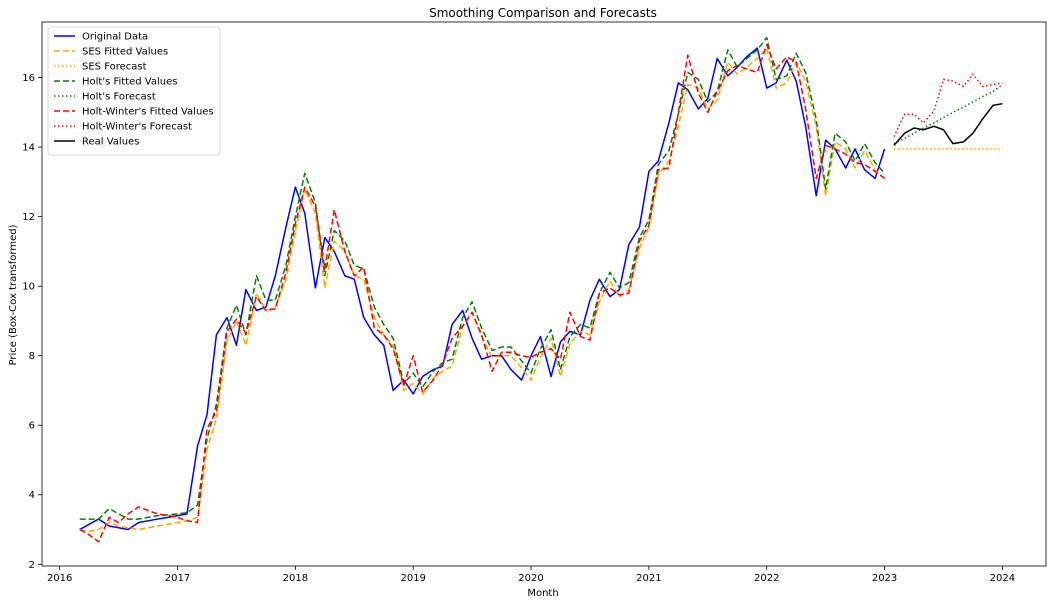 Image resolution: width=1052 pixels, height=604 pixels. What do you see at coordinates (137, 127) in the screenshot?
I see `legend-label: Holt-Winter's Forecast` at bounding box center [137, 127].